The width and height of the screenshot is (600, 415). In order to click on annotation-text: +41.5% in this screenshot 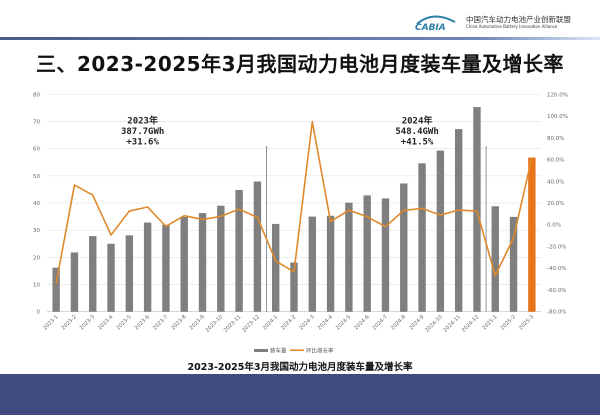, I will do `click(417, 142)`.